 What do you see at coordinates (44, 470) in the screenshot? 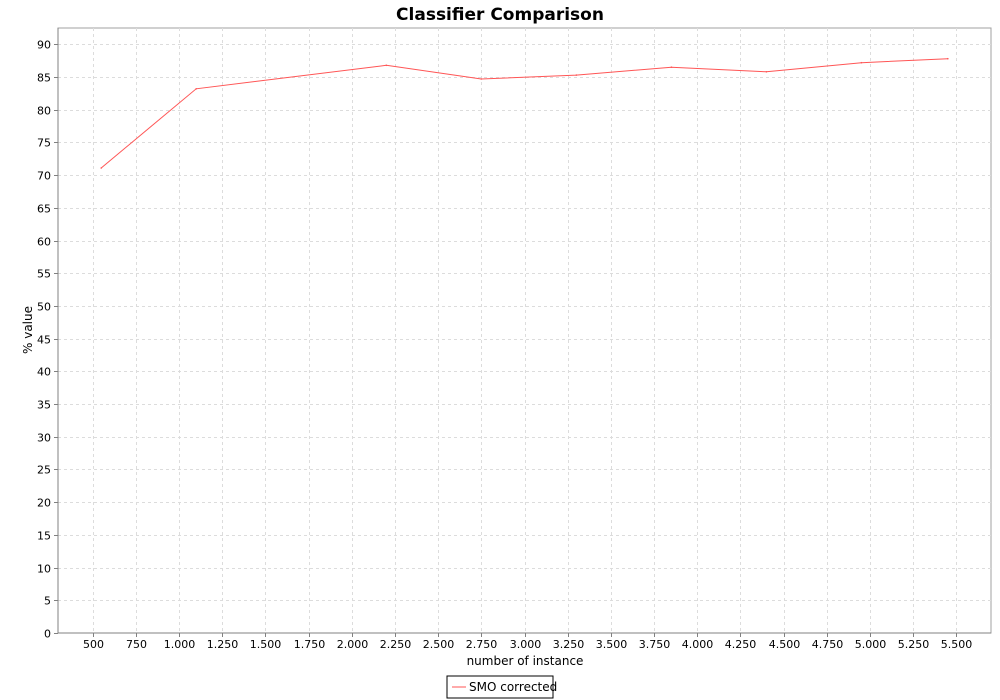
I see `y-tick-label: 25` at bounding box center [44, 470].